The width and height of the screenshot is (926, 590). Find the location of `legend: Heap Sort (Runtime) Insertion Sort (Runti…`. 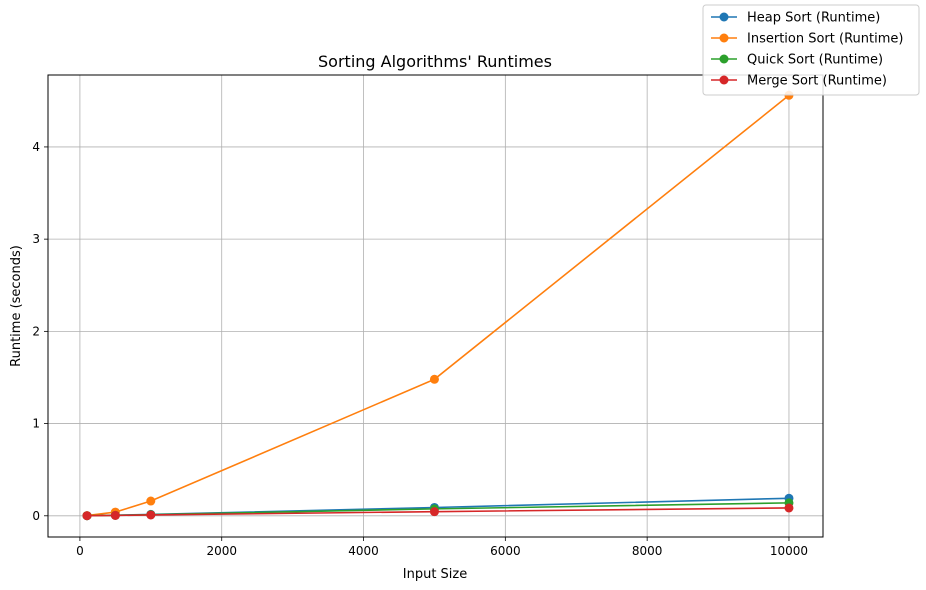

legend: Heap Sort (Runtime) Insertion Sort (Runti… is located at coordinates (811, 50).